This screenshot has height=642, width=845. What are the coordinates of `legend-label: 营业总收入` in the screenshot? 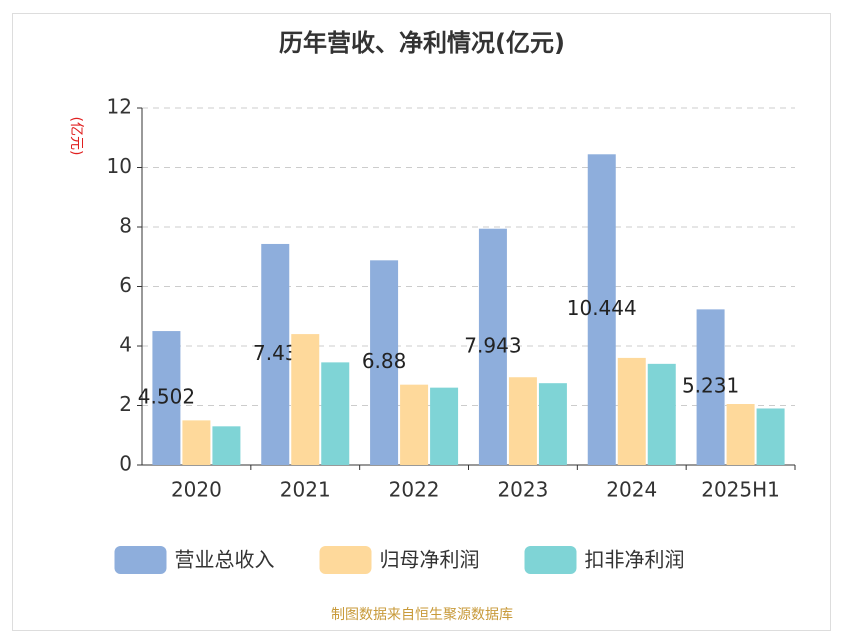 It's located at (225, 560).